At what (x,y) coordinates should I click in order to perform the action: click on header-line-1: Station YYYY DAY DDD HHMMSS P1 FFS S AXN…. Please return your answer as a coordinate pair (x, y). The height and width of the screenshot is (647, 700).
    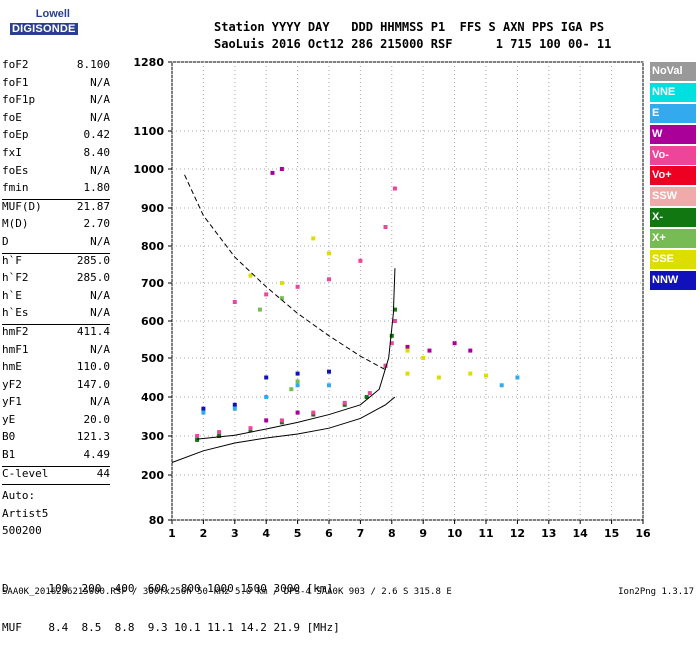
    Looking at the image, I should click on (409, 27).